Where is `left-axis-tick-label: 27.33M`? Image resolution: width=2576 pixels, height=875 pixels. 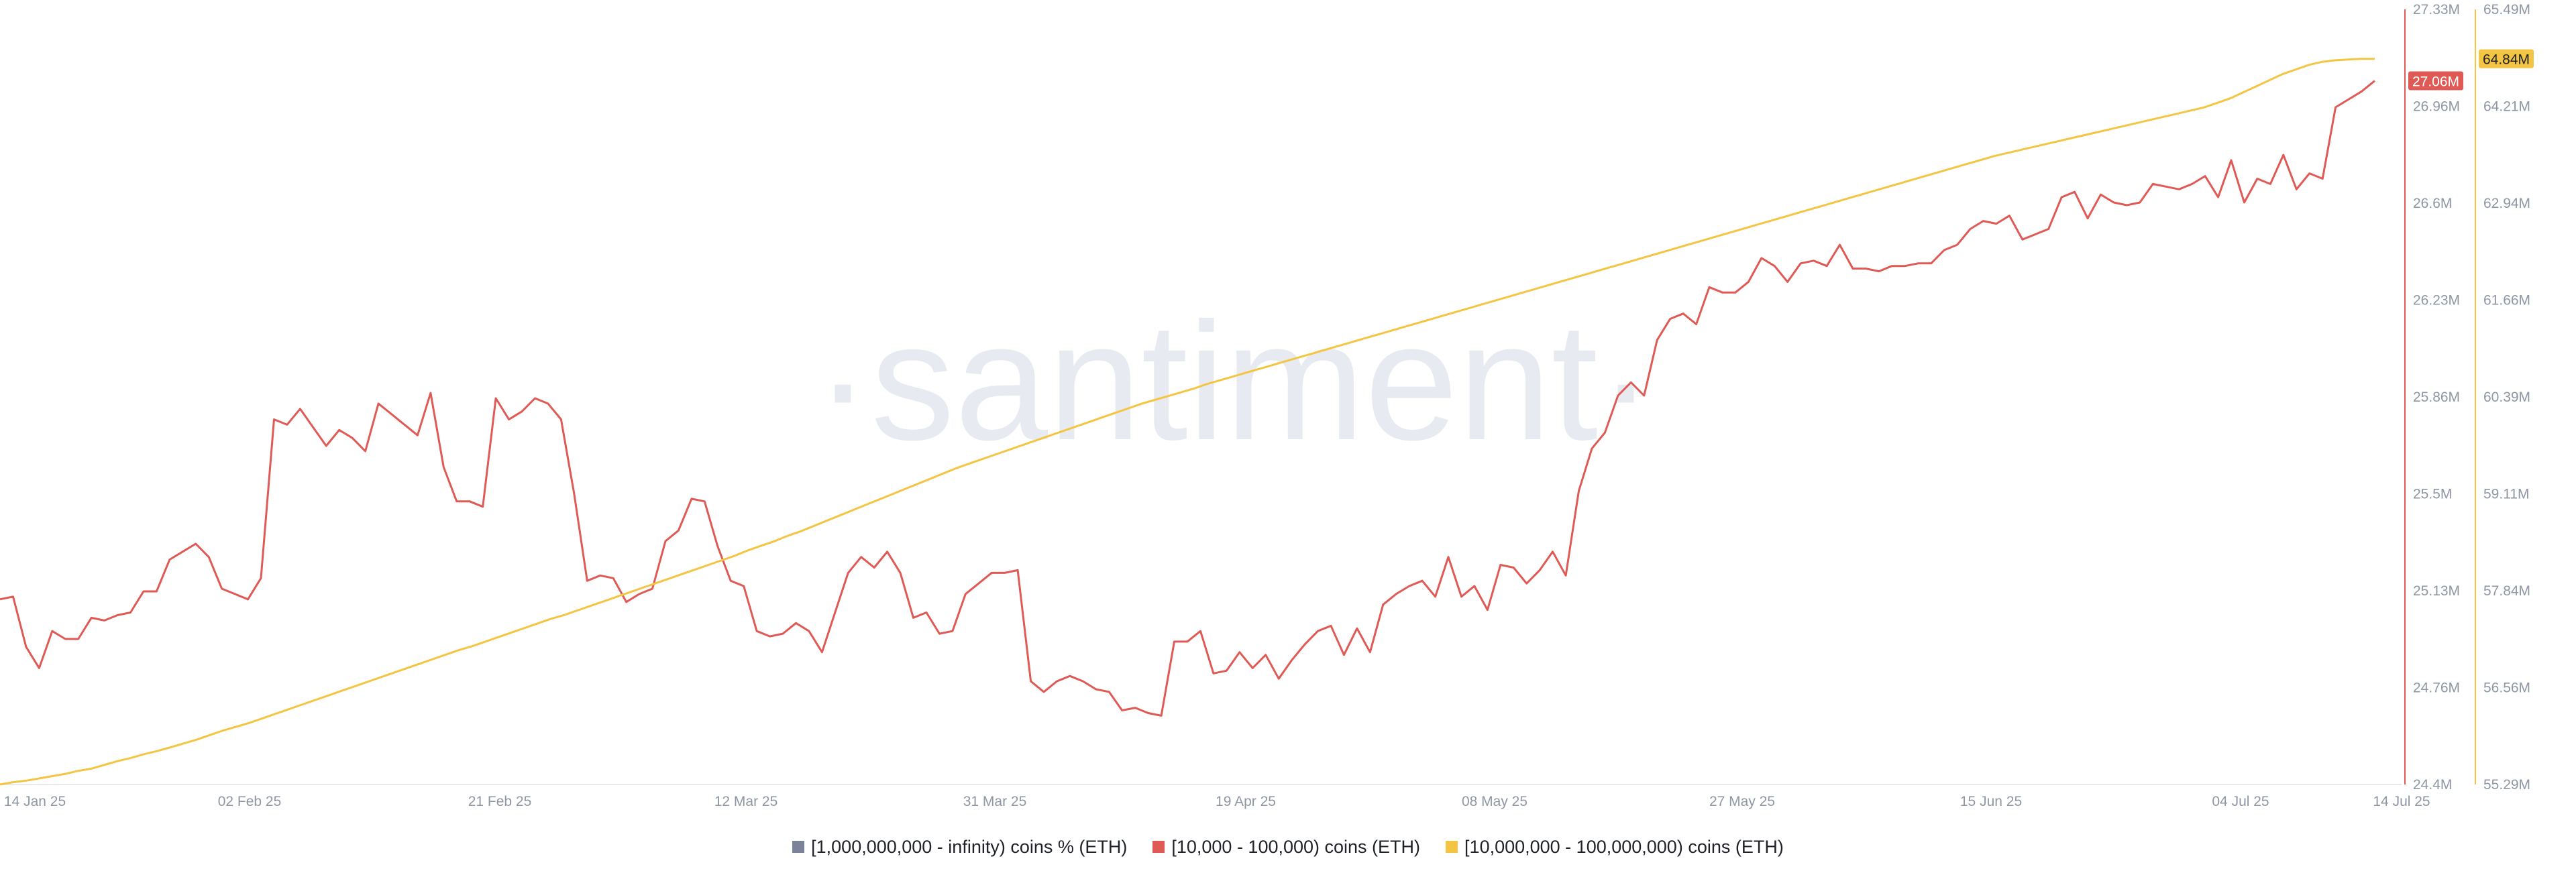 left-axis-tick-label: 27.33M is located at coordinates (2436, 9).